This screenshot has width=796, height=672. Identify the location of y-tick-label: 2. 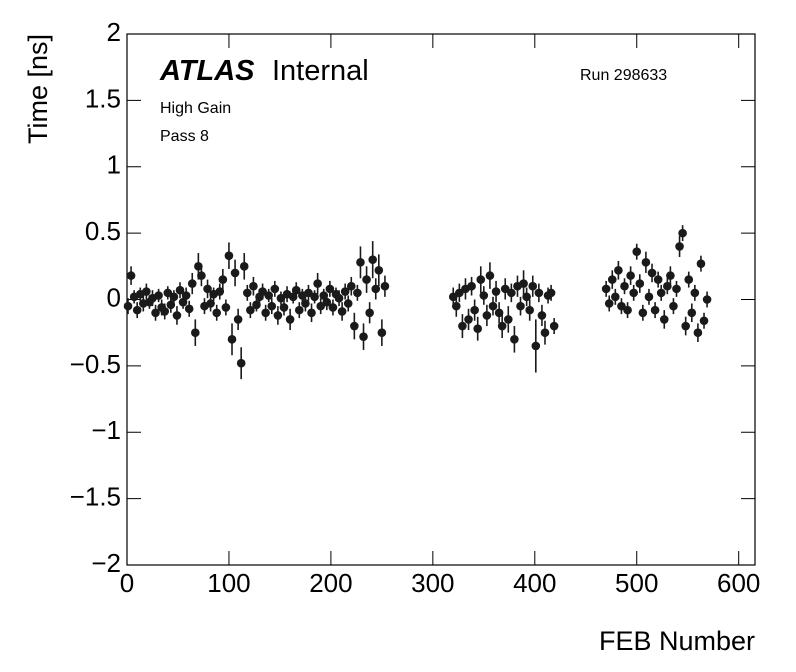
(114, 32).